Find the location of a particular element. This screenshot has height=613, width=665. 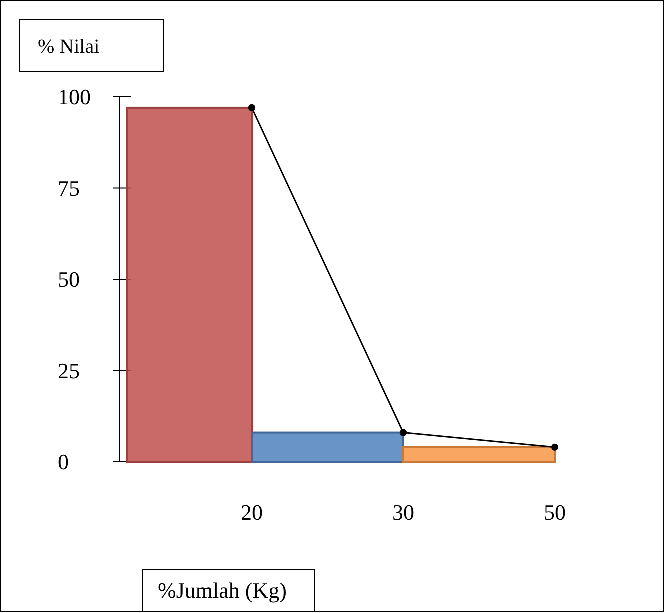

x-tick-label: 50 is located at coordinates (555, 512).